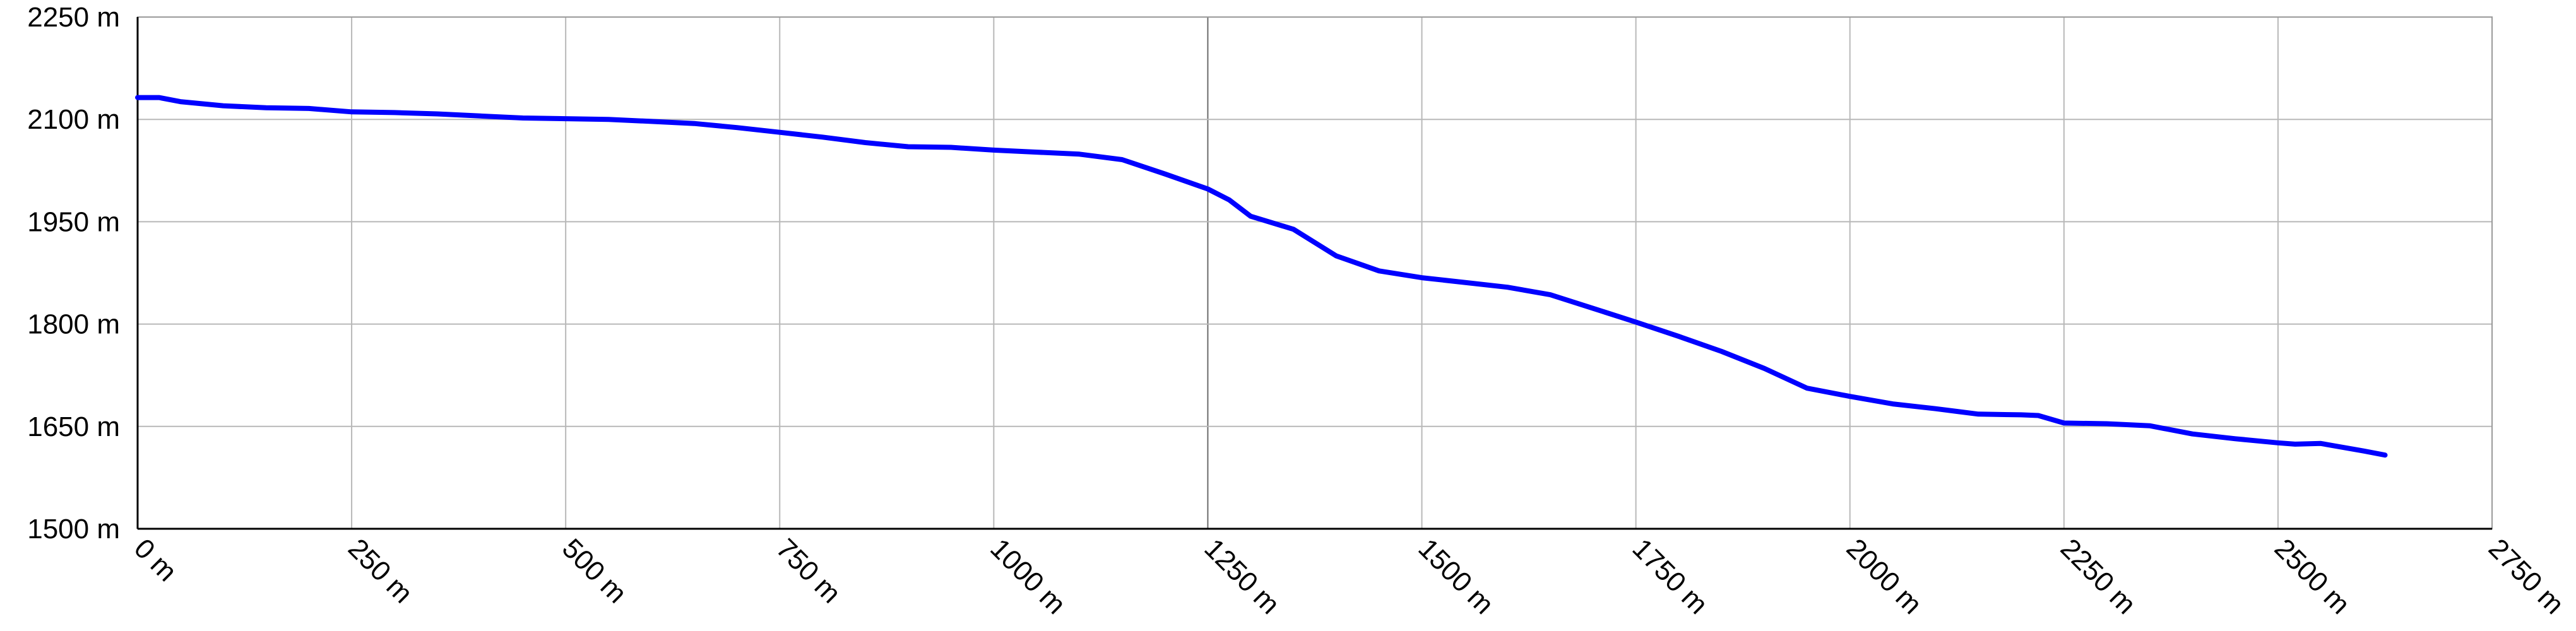 Image resolution: width=2576 pixels, height=631 pixels. What do you see at coordinates (1885, 576) in the screenshot?
I see `x-tick-label: 2000 m` at bounding box center [1885, 576].